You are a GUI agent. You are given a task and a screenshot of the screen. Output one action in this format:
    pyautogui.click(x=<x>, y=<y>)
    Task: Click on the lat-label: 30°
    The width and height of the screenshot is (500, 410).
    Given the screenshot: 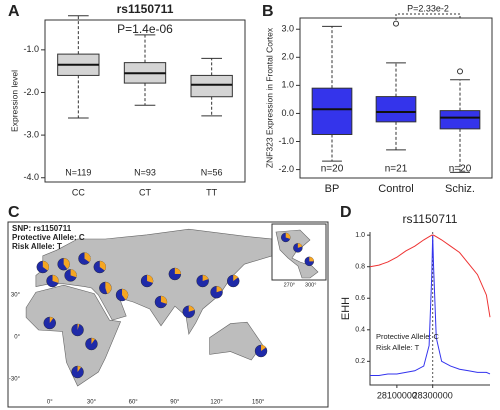 What is the action you would take?
    pyautogui.click(x=16, y=296)
    